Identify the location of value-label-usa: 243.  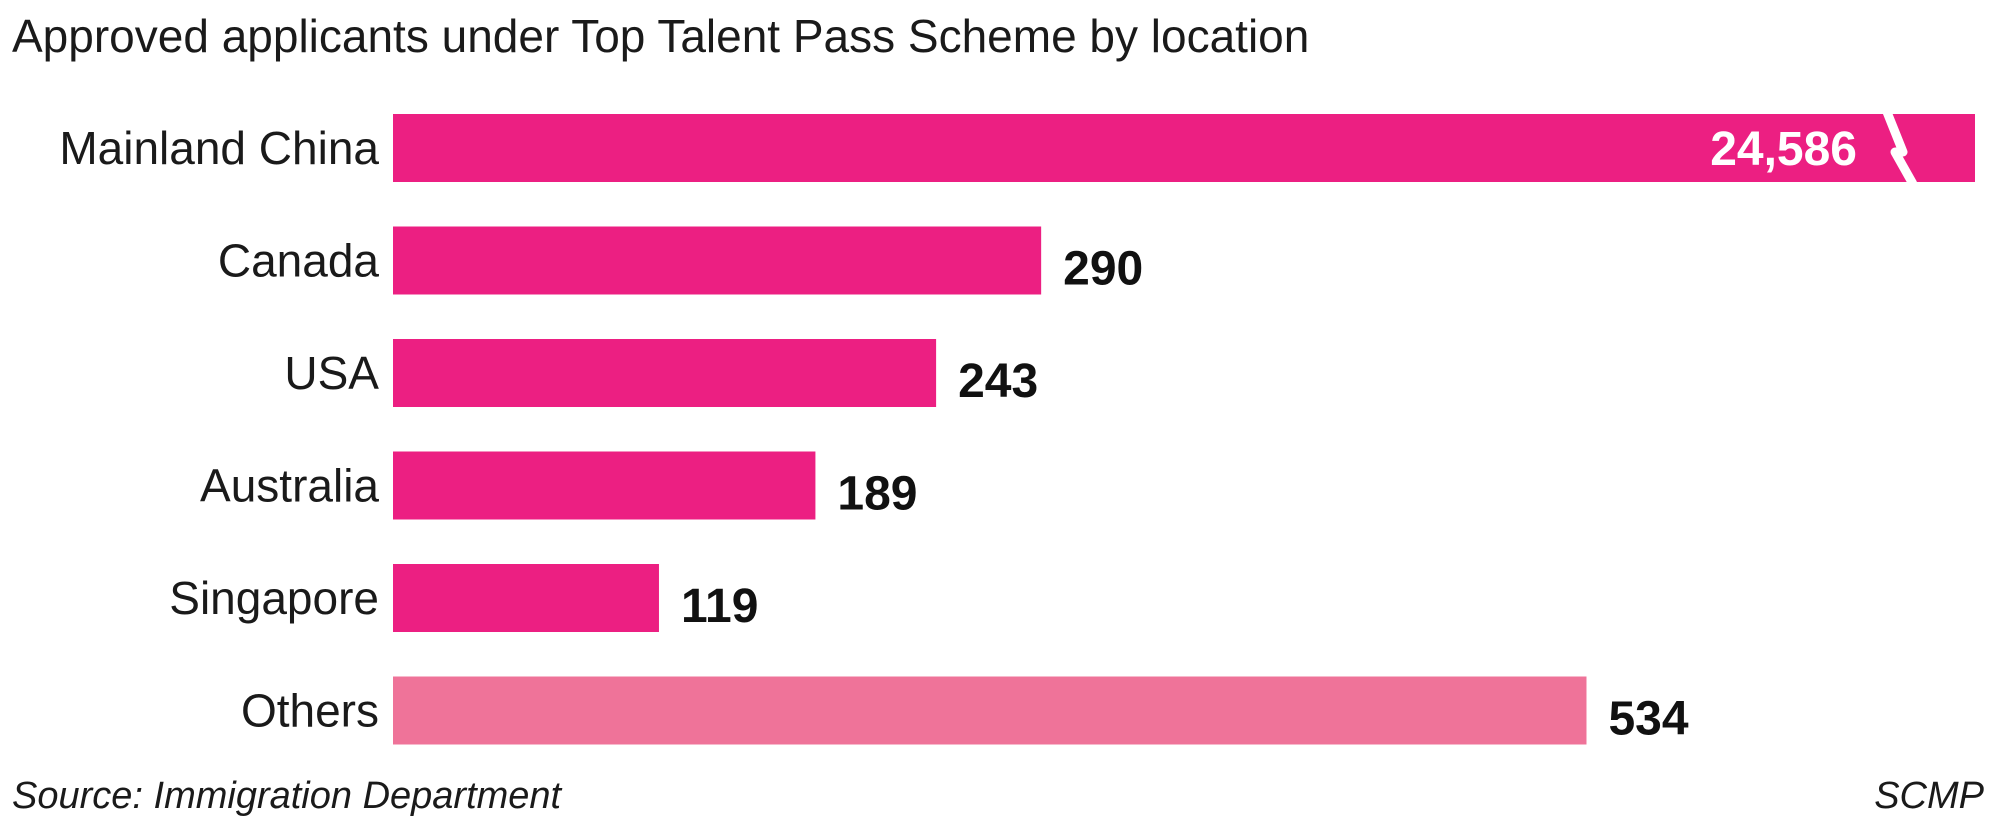
(998, 381).